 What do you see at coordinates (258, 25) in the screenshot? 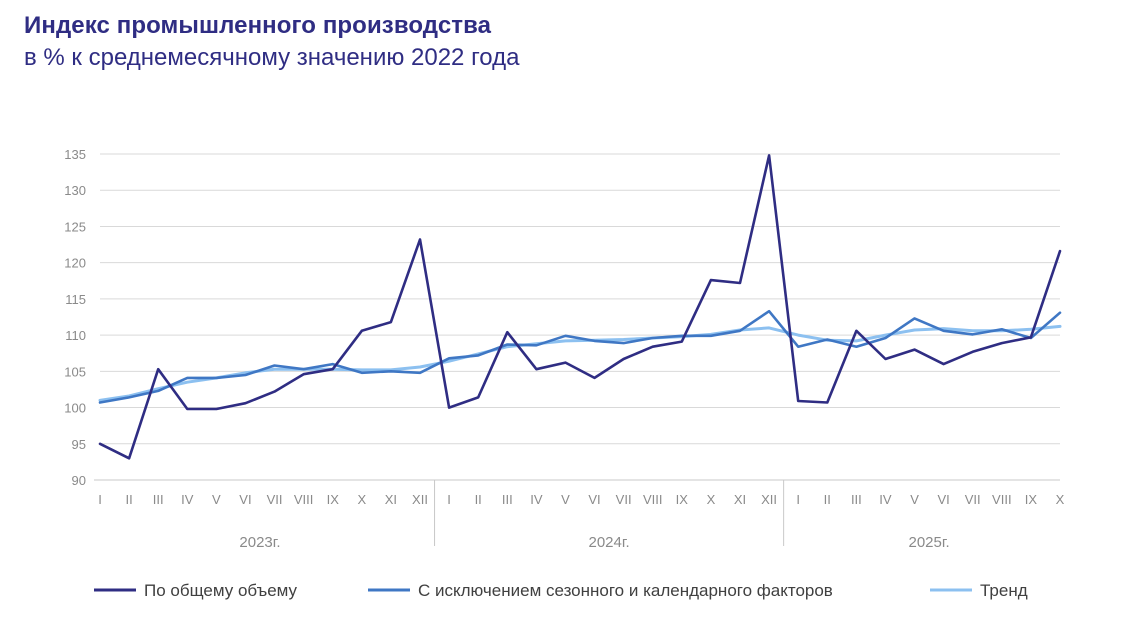
I see `chart-title: Индекс промышленного производства` at bounding box center [258, 25].